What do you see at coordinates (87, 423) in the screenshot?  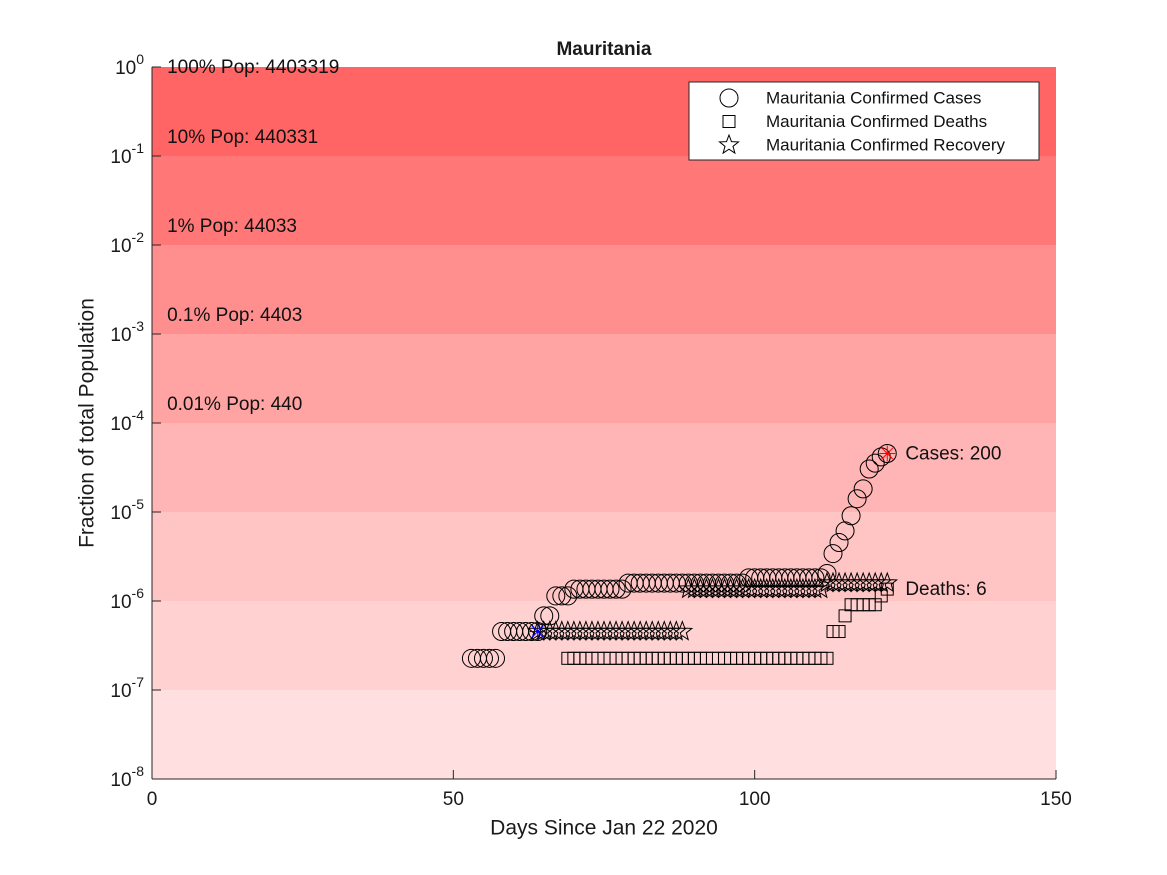 I see `y-axis-label: Fraction of total Population` at bounding box center [87, 423].